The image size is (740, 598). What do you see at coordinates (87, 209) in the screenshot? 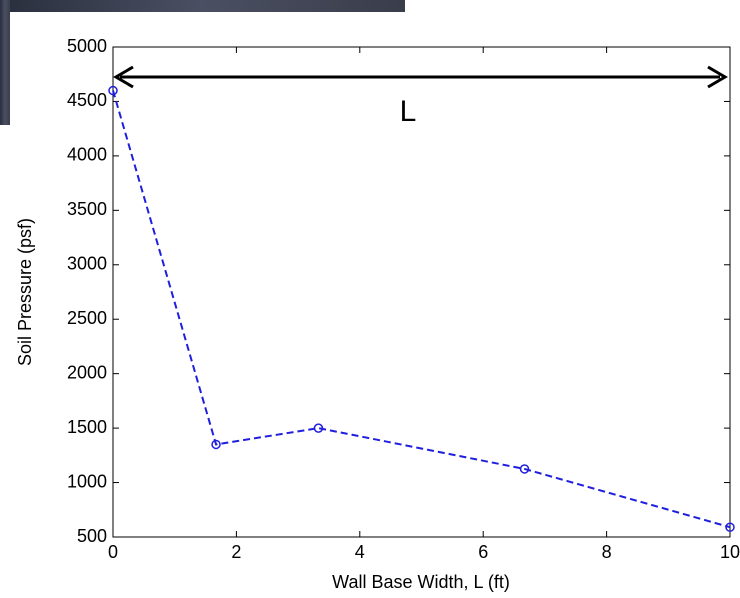
I see `y-tick-label: 3500` at bounding box center [87, 209].